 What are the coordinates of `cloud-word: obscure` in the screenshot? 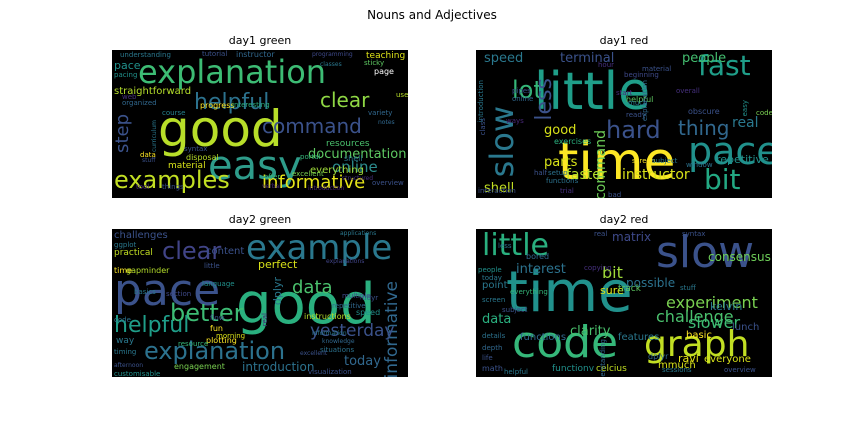 It's located at (704, 111).